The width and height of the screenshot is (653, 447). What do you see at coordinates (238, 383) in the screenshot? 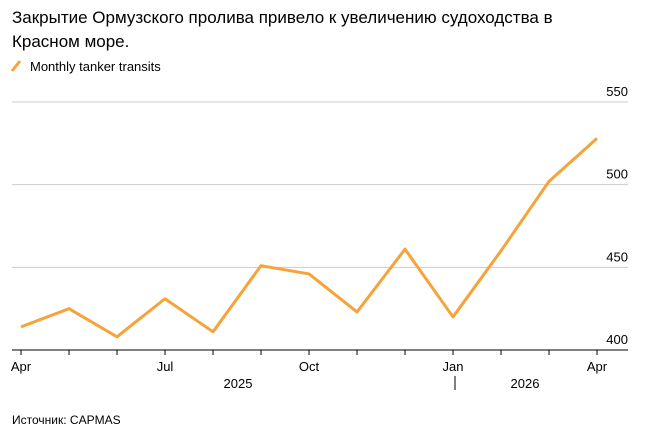
I see `year-label: 2025` at bounding box center [238, 383].